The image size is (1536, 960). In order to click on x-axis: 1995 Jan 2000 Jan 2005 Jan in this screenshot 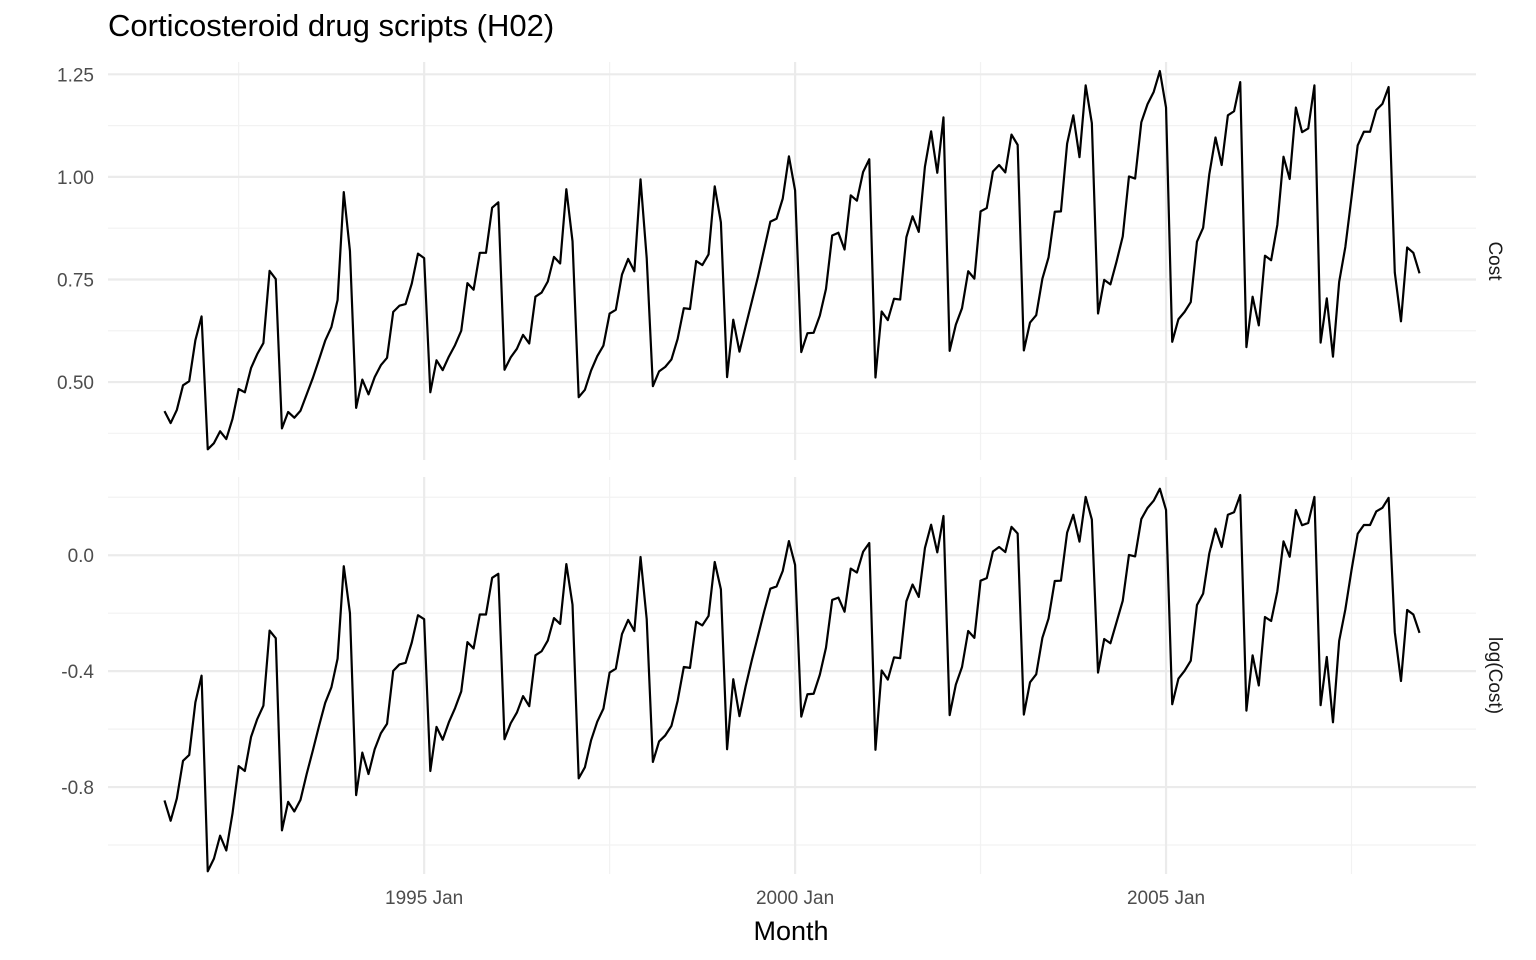, I will do `click(795, 898)`.